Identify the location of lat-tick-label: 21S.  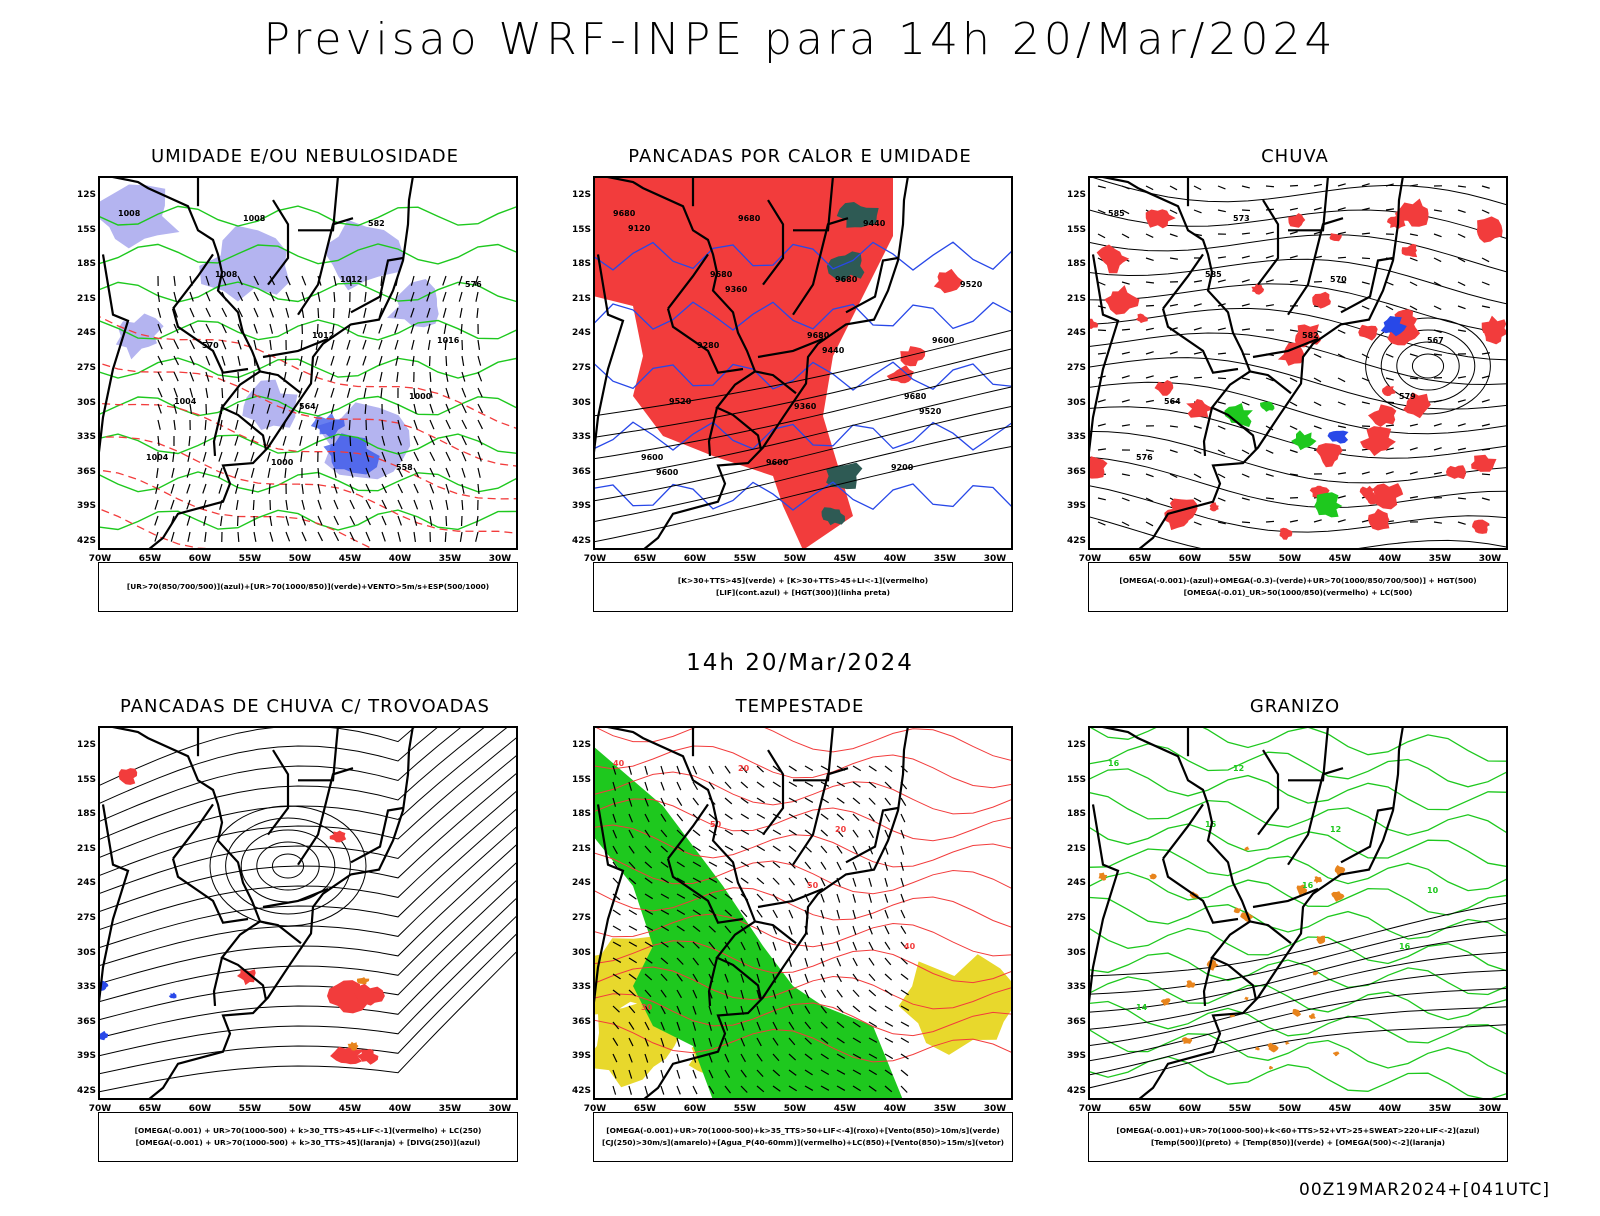
(82, 849).